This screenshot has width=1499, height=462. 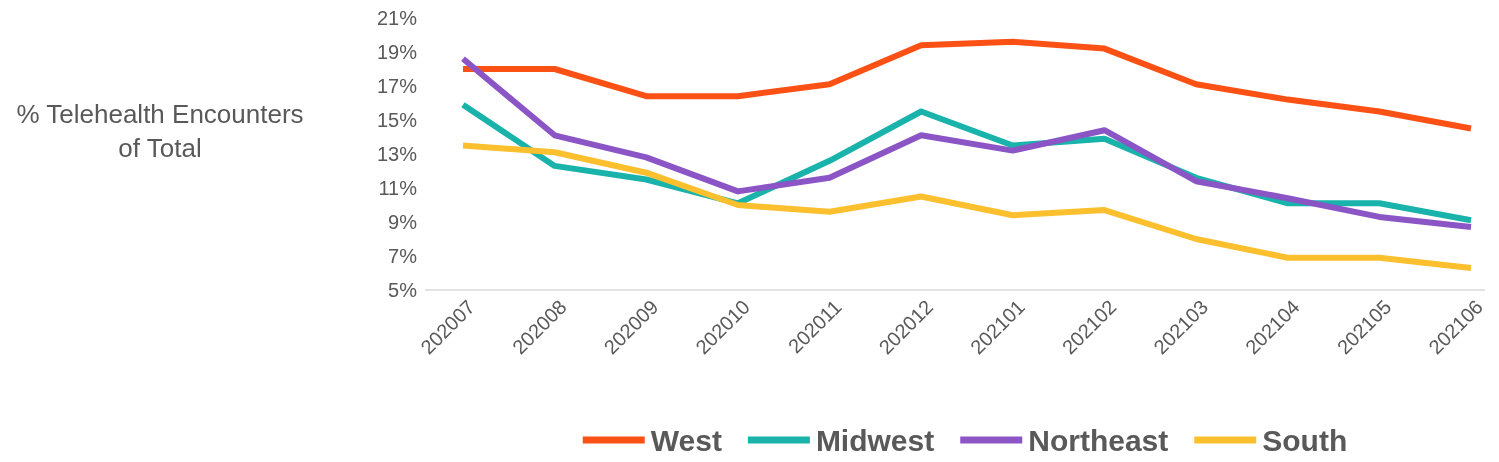 I want to click on y-axis-title: % Telehealth Encounters of Total, so click(x=160, y=131).